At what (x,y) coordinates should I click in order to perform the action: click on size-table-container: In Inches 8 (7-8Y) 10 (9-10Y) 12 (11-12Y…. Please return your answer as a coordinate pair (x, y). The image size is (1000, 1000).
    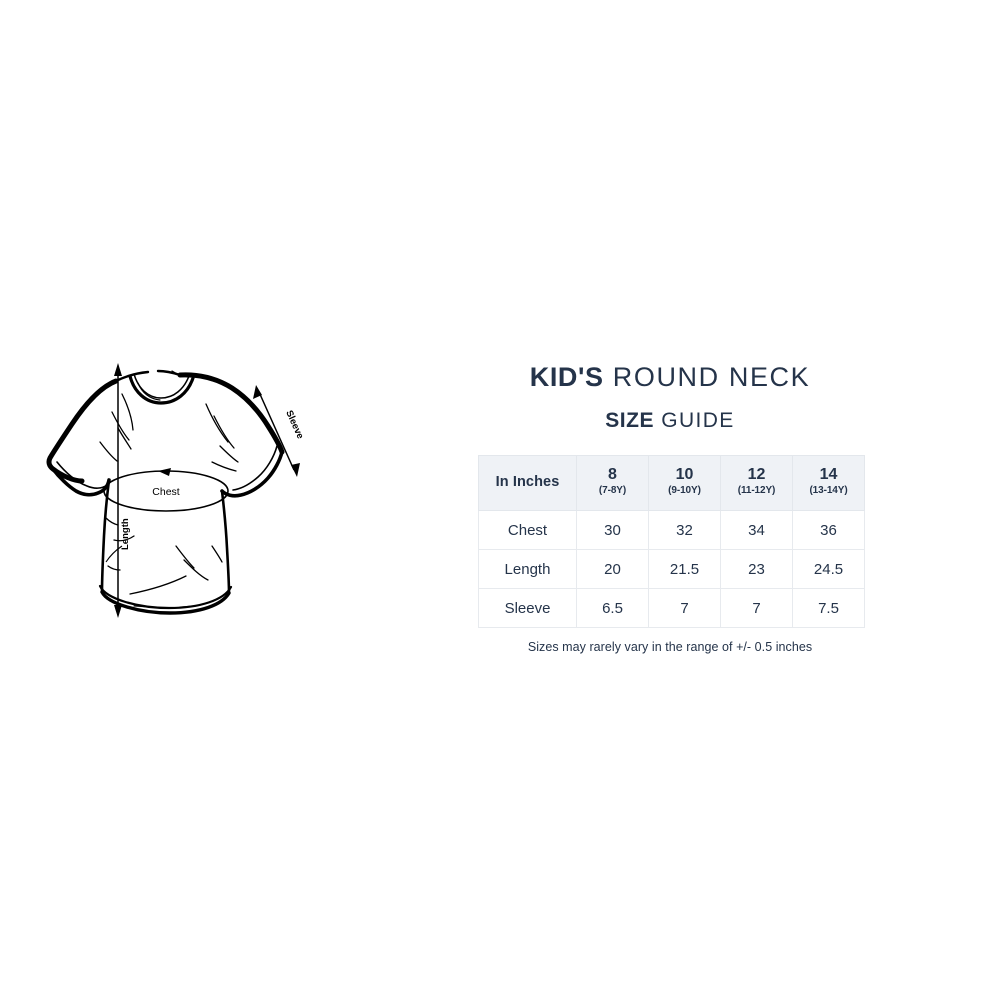
    Looking at the image, I should click on (670, 554).